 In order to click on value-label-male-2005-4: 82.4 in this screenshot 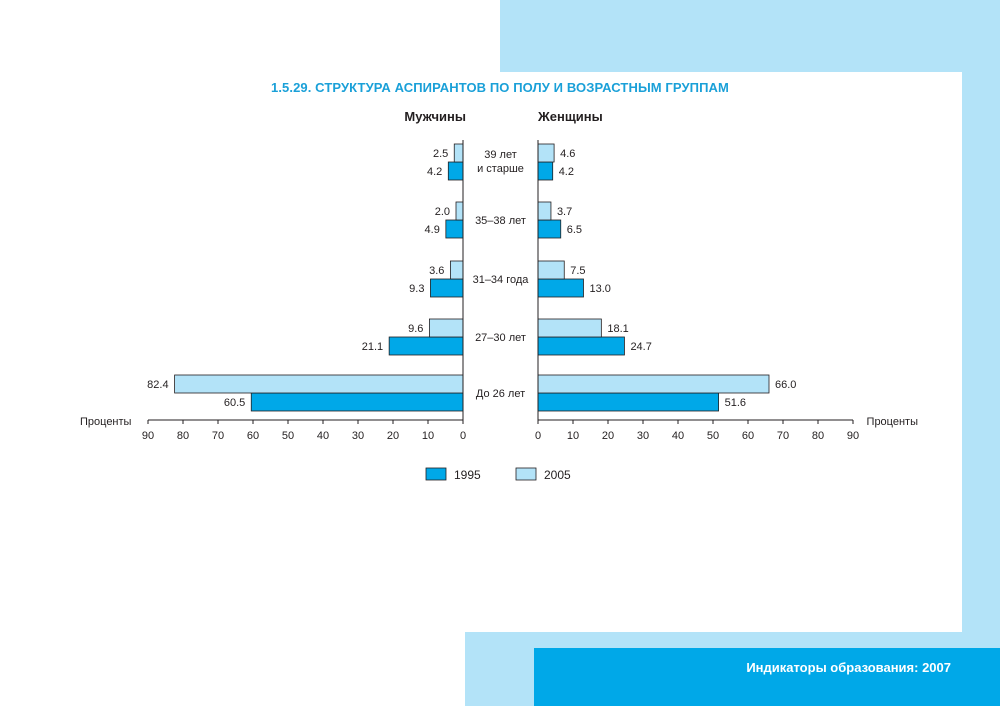, I will do `click(157, 385)`.